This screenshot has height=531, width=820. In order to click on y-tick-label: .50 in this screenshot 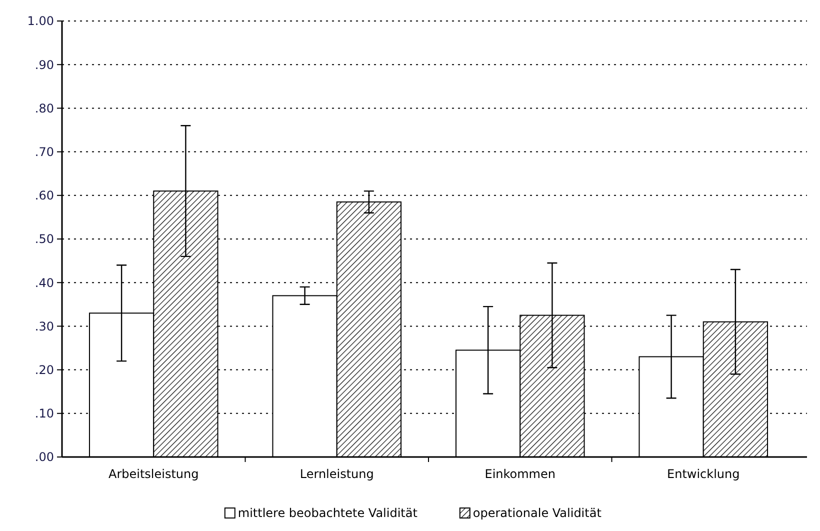, I will do `click(44, 239)`.